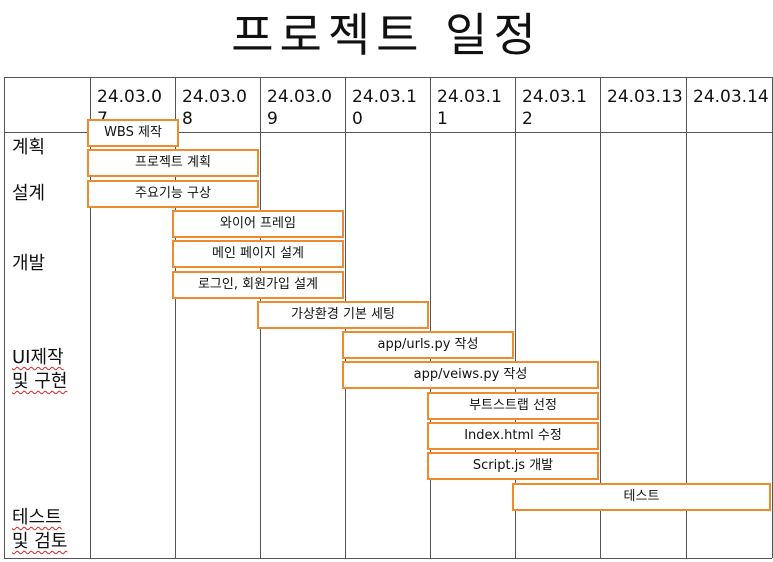 This screenshot has height=562, width=773. Describe the element at coordinates (39, 370) in the screenshot. I see `phase-label-ui: UI제작 및 구현` at that location.